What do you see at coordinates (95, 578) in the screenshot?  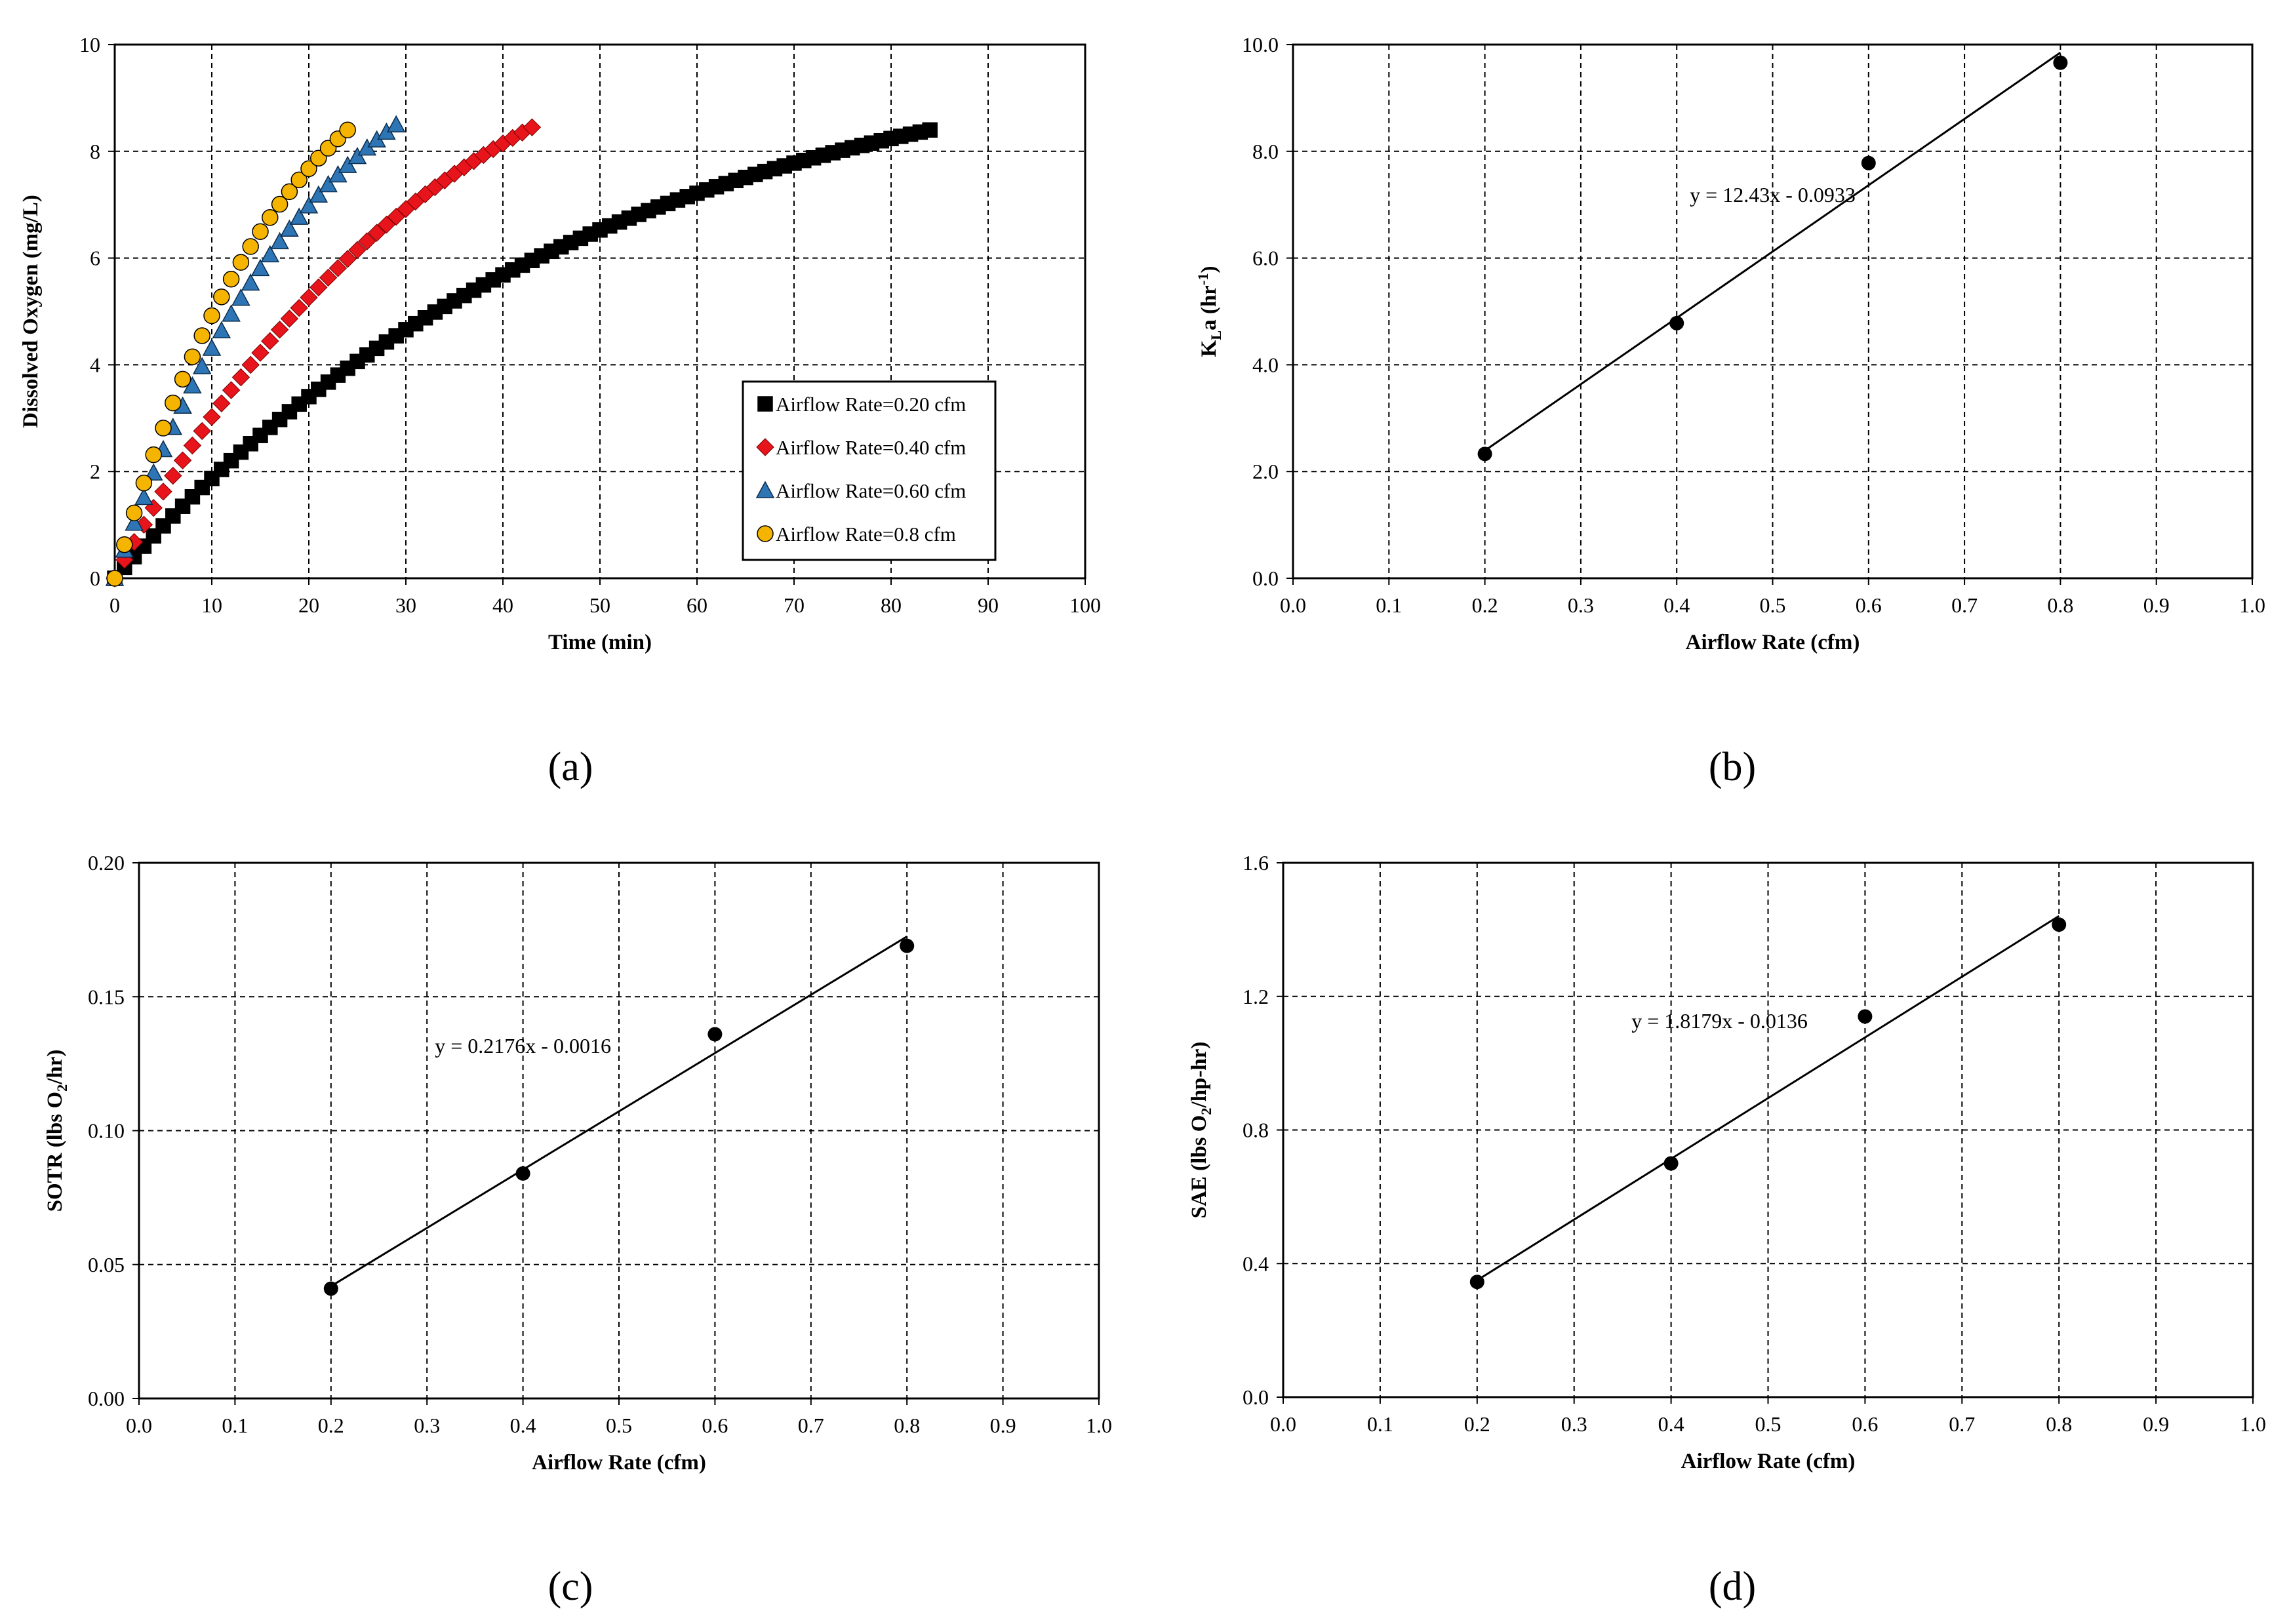 I see `y-tick-label: 0` at bounding box center [95, 578].